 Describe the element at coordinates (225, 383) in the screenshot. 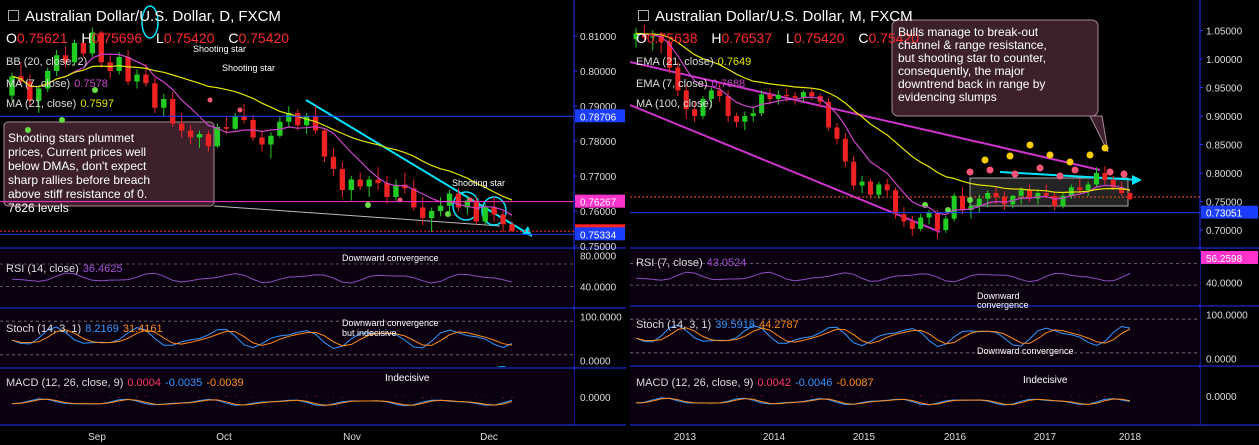

I see `macd-v3: -0.0039` at that location.